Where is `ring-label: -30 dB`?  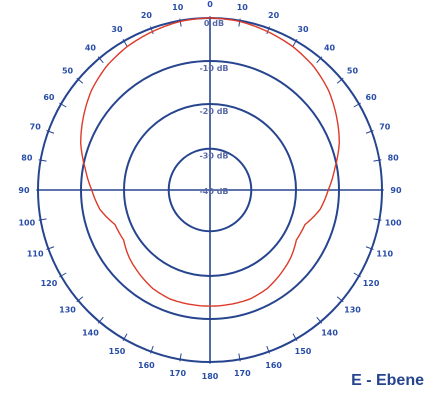 ring-label: -30 dB is located at coordinates (213, 156).